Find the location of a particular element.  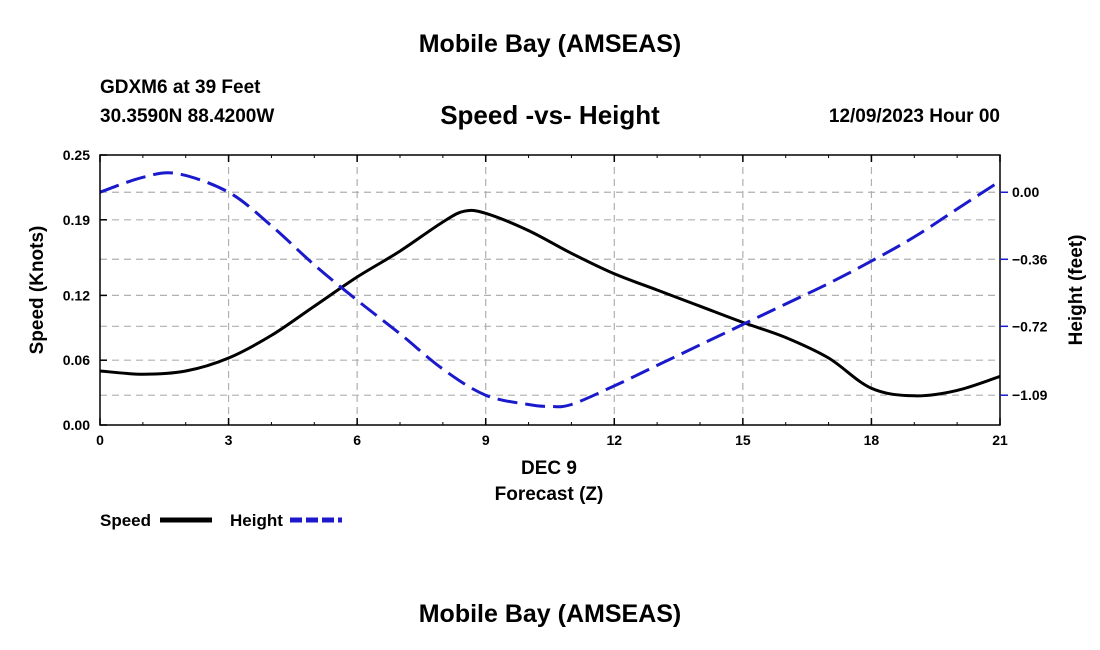

x-tick-label: 15 is located at coordinates (743, 440).